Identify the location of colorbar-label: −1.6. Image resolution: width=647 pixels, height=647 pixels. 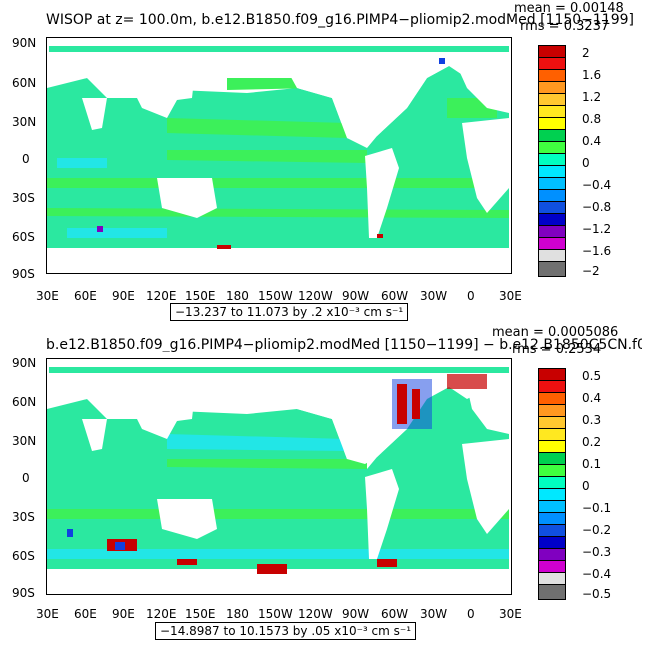
(597, 251).